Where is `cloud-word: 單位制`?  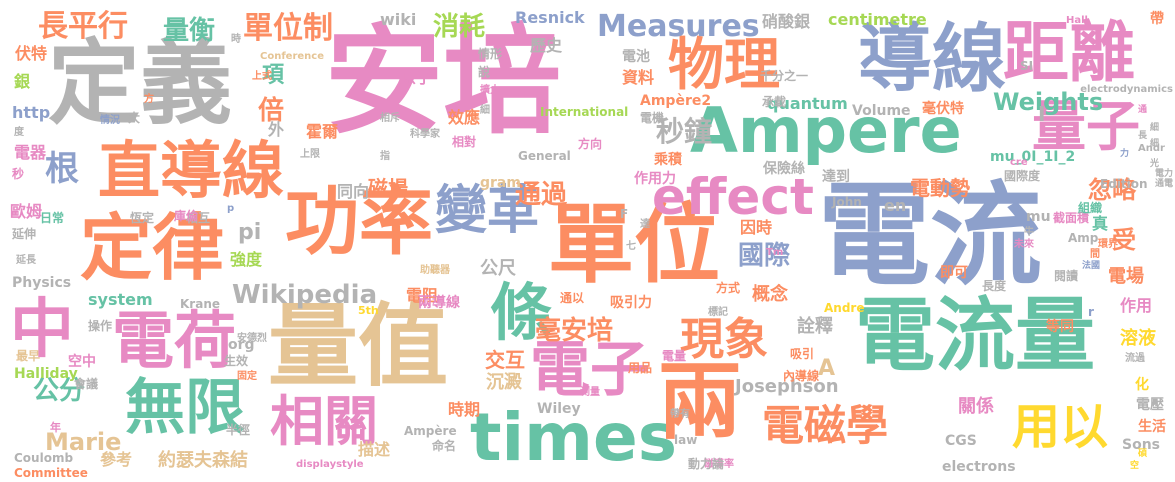 cloud-word: 單位制 is located at coordinates (288, 28).